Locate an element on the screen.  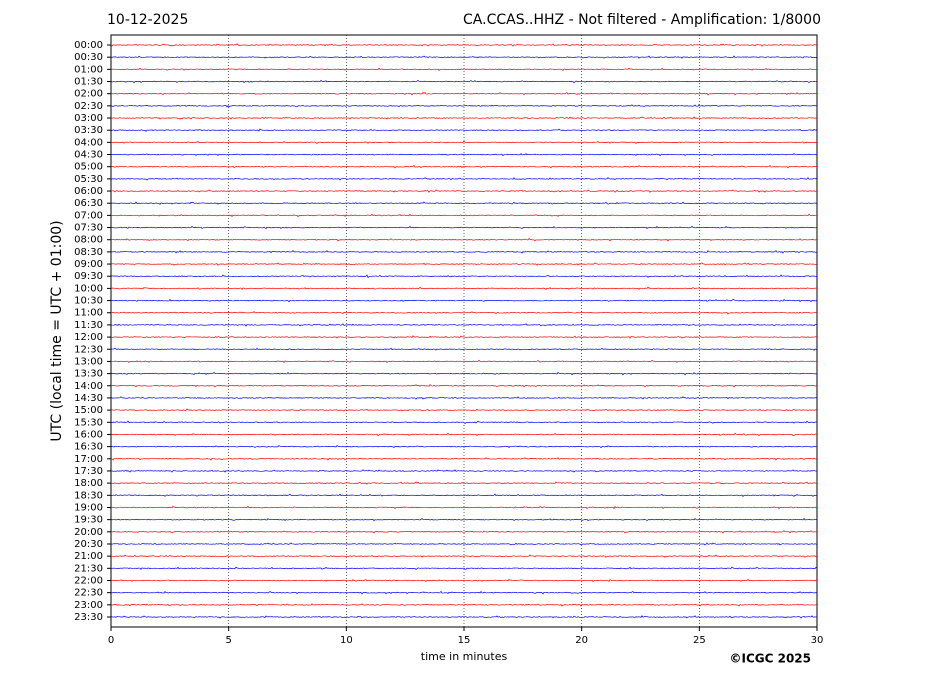
y-tick-label: 18:30 is located at coordinates (88, 495).